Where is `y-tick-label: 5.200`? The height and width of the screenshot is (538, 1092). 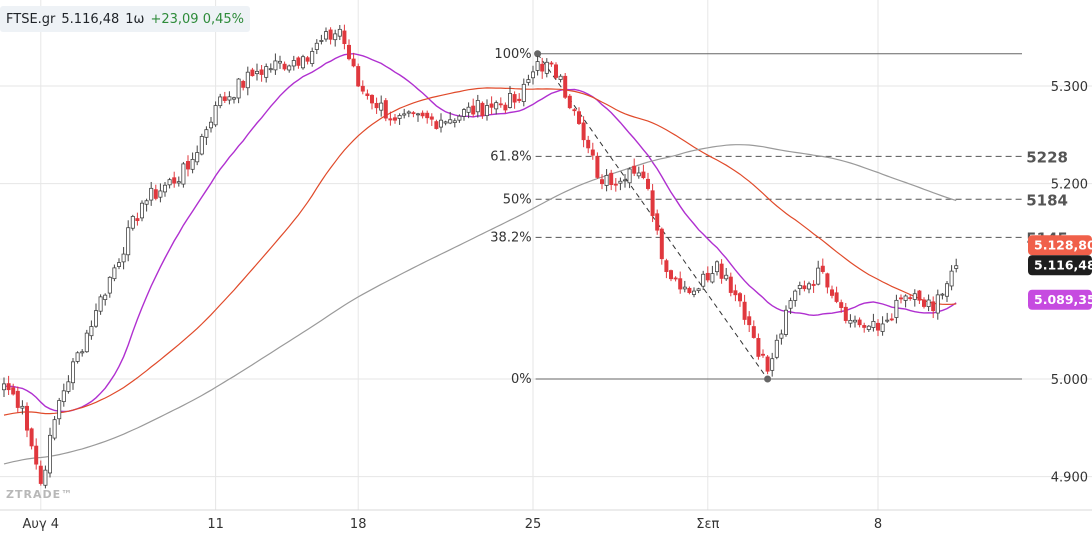
y-tick-label: 5.200 is located at coordinates (1069, 185).